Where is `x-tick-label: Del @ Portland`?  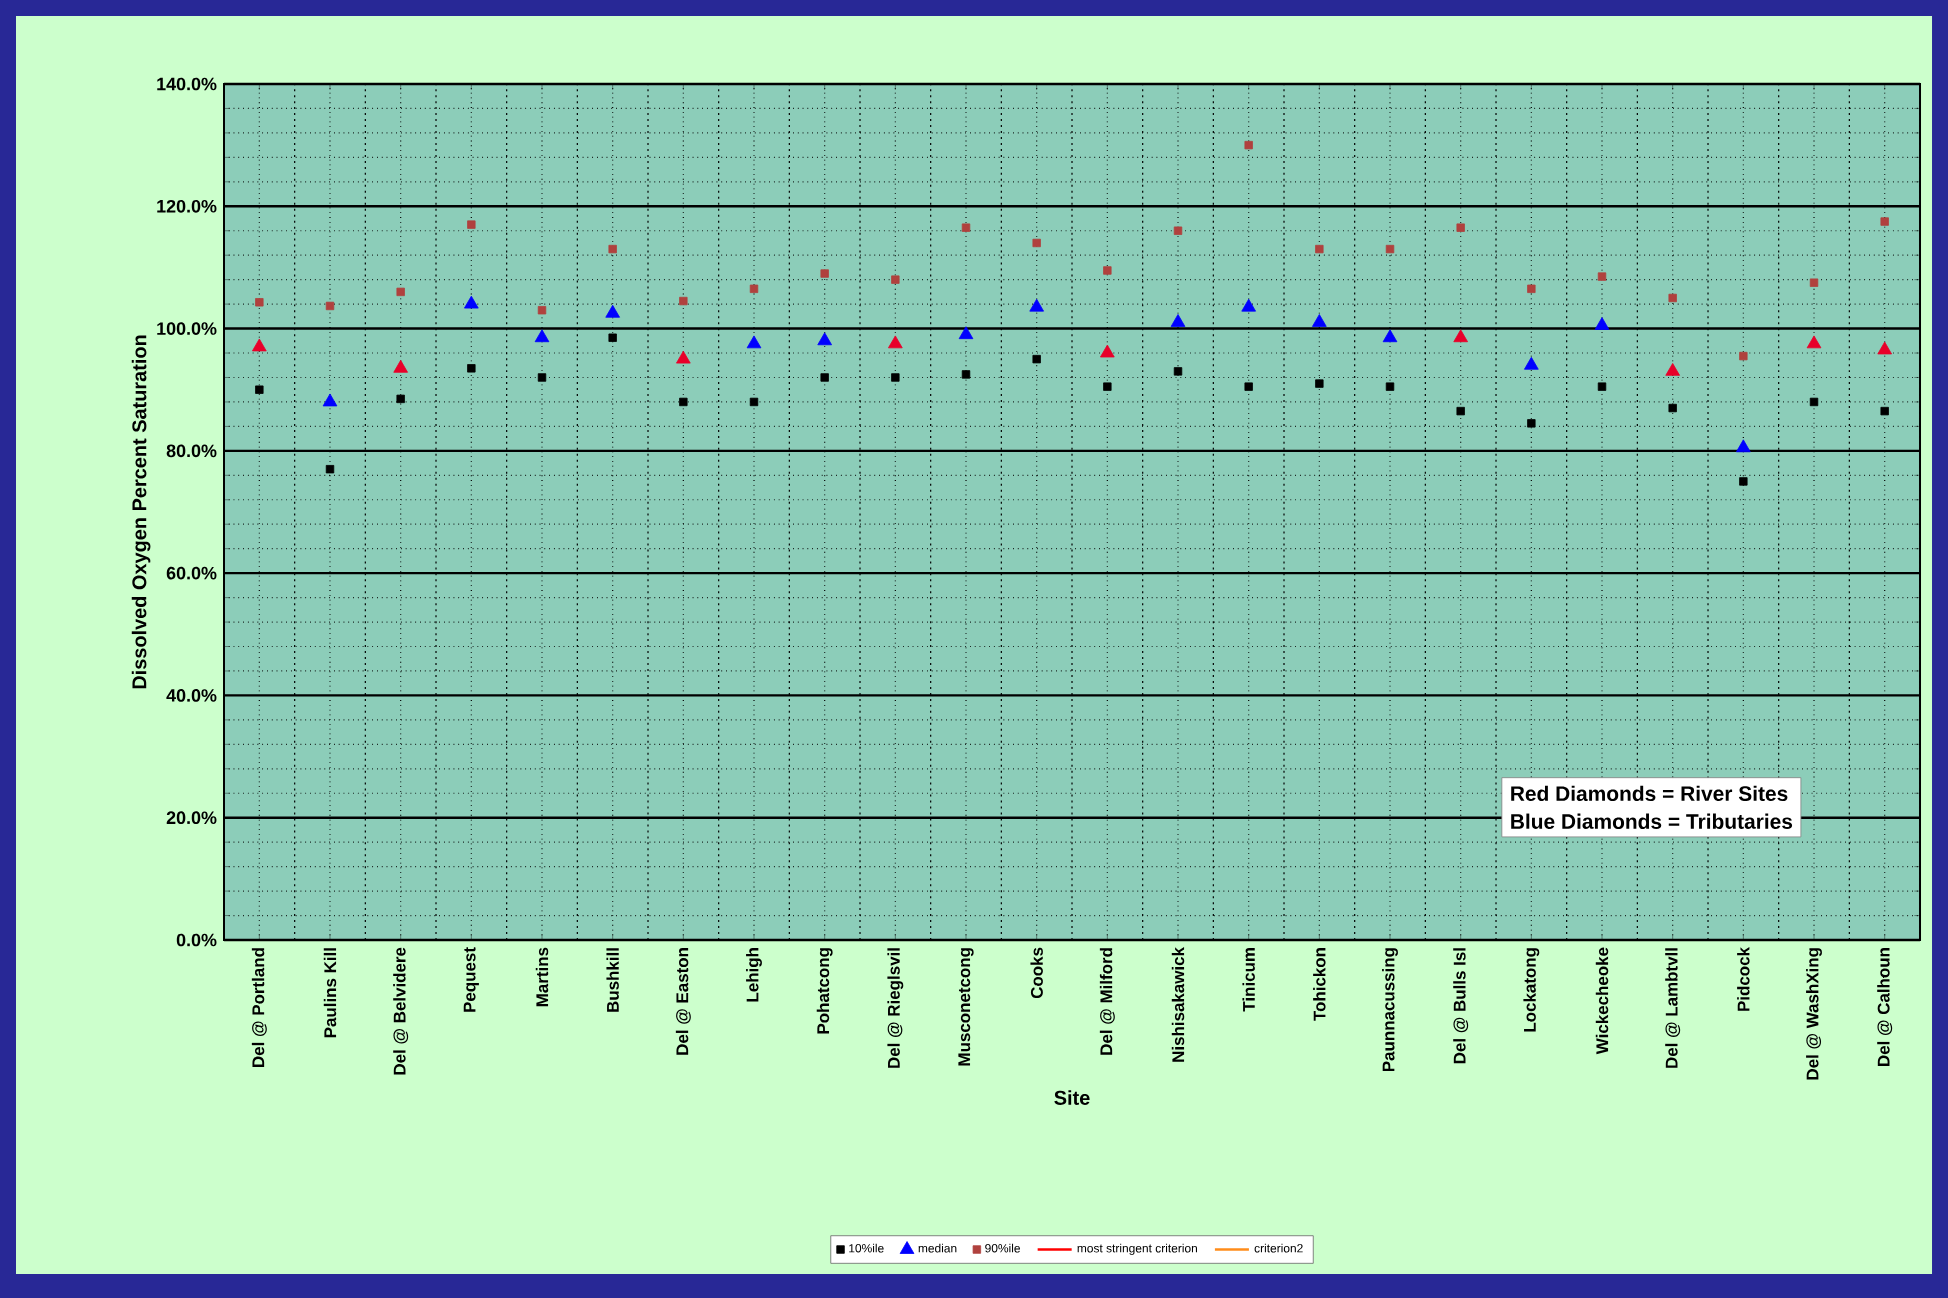
x-tick-label: Del @ Portland is located at coordinates (259, 1007).